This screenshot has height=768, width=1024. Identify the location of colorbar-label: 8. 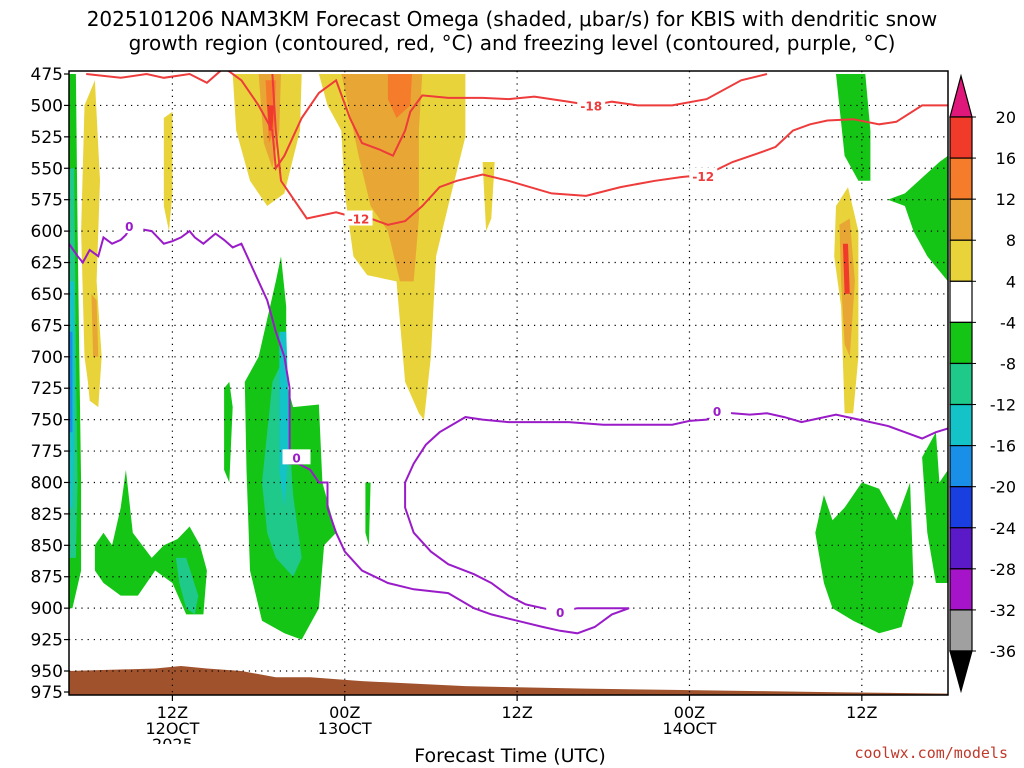
(1011, 240).